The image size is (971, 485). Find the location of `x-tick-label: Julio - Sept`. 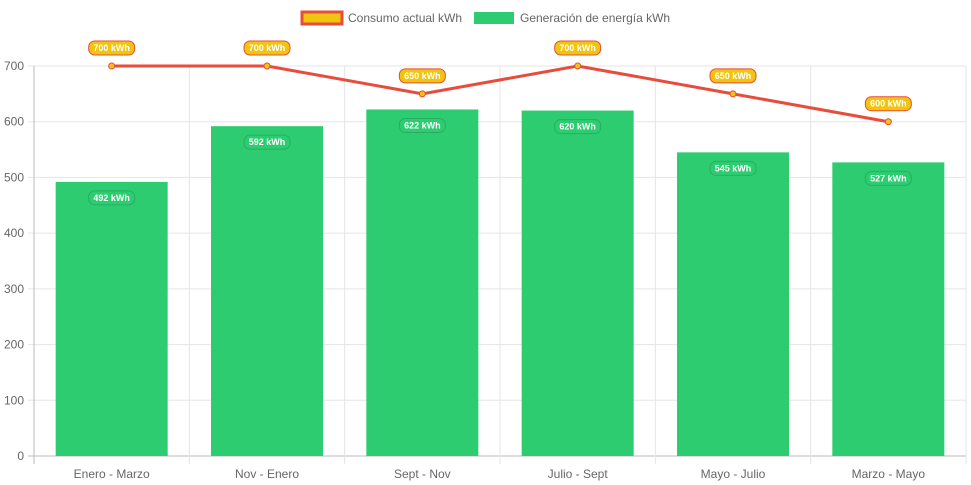

x-tick-label: Julio - Sept is located at coordinates (578, 474).